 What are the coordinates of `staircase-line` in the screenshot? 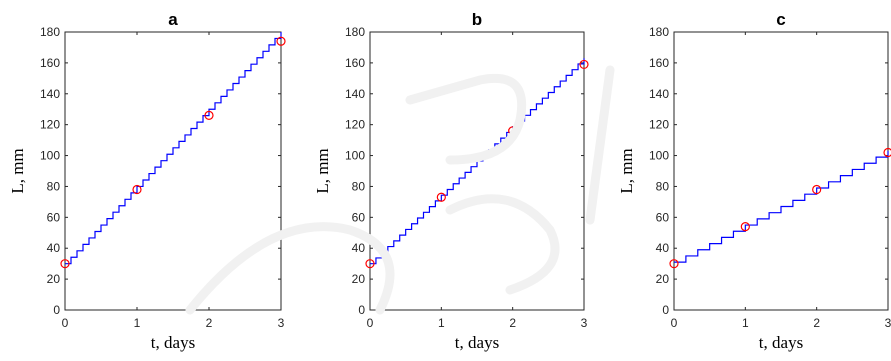 It's located at (781, 206).